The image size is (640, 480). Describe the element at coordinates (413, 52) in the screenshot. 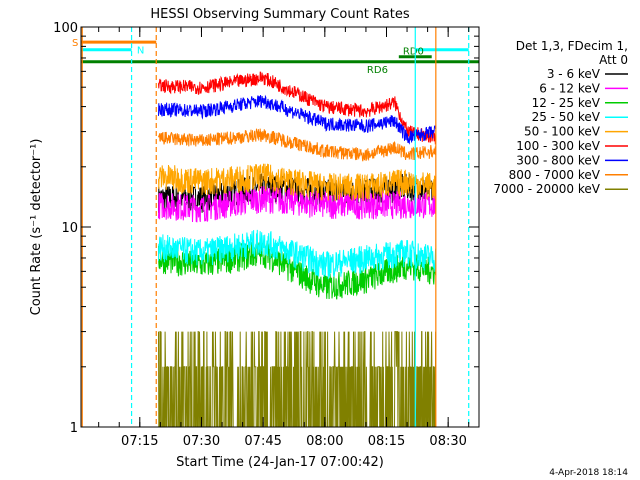

I see `flag-label: RD0` at that location.